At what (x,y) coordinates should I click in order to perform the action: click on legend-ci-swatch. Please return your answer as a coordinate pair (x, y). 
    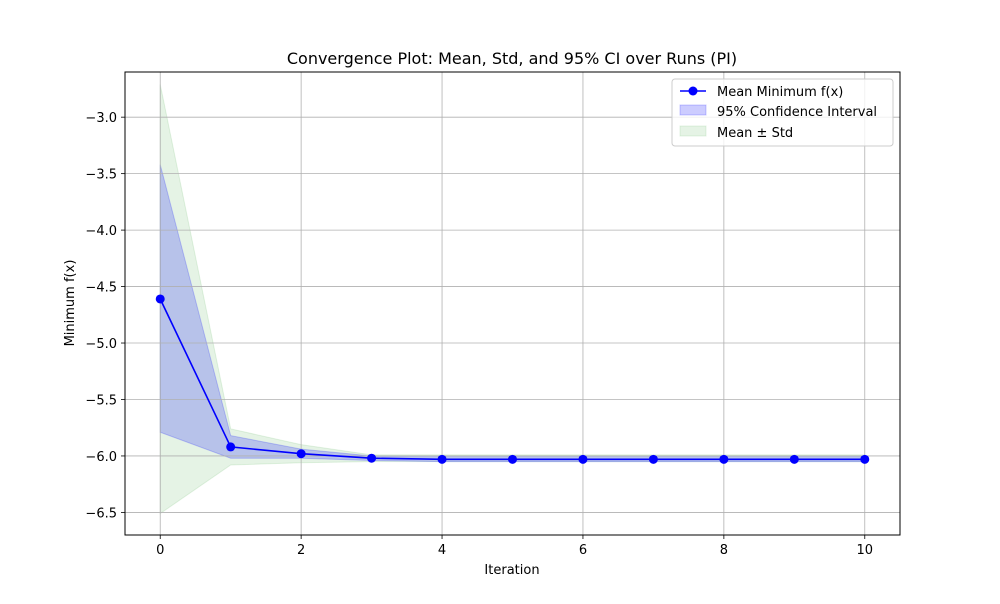
    Looking at the image, I should click on (693, 110).